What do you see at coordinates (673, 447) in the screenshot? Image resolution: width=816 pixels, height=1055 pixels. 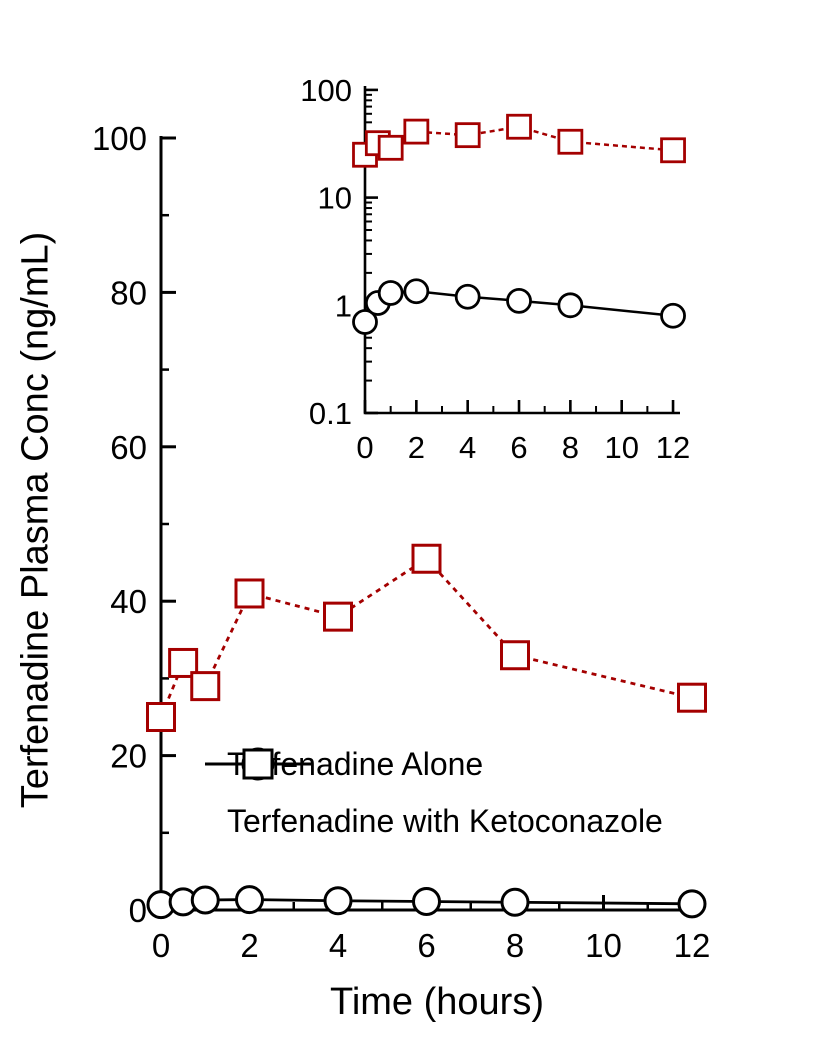 I see `inset-x-tick-label: 12` at bounding box center [673, 447].